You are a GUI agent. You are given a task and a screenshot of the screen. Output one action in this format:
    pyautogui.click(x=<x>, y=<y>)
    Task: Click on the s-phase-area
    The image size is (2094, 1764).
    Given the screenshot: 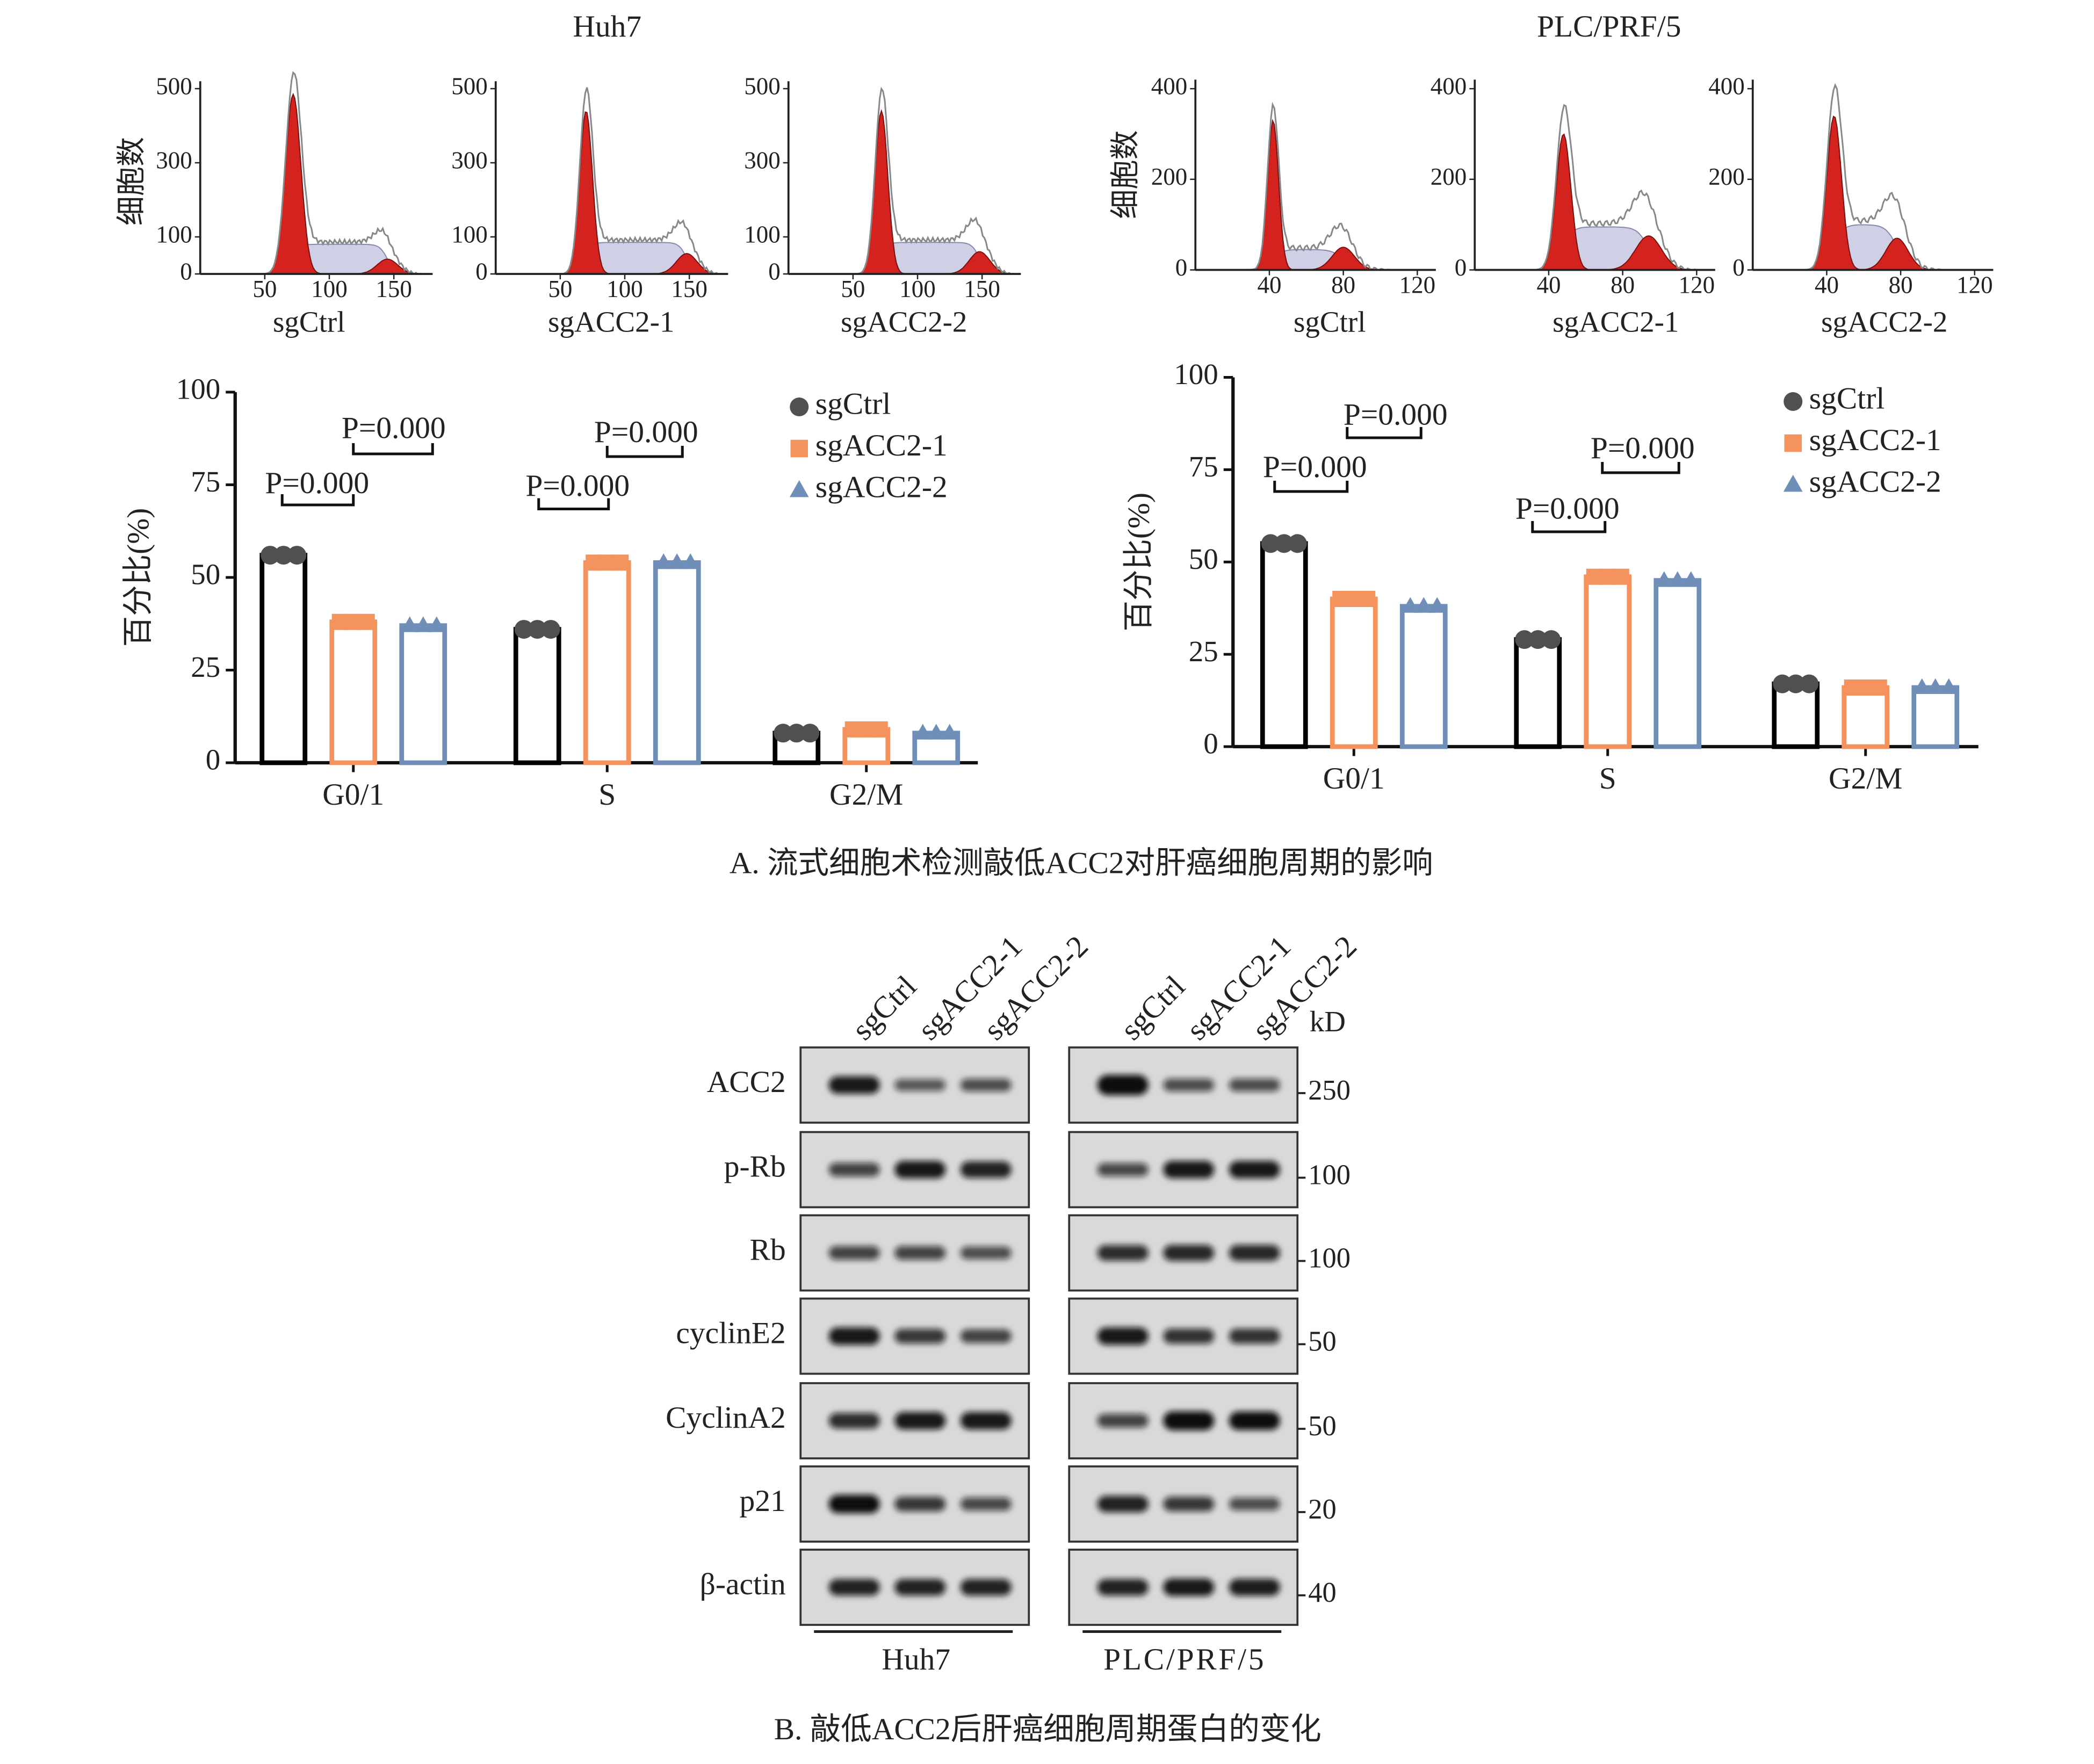 What is the action you would take?
    pyautogui.click(x=1873, y=248)
    